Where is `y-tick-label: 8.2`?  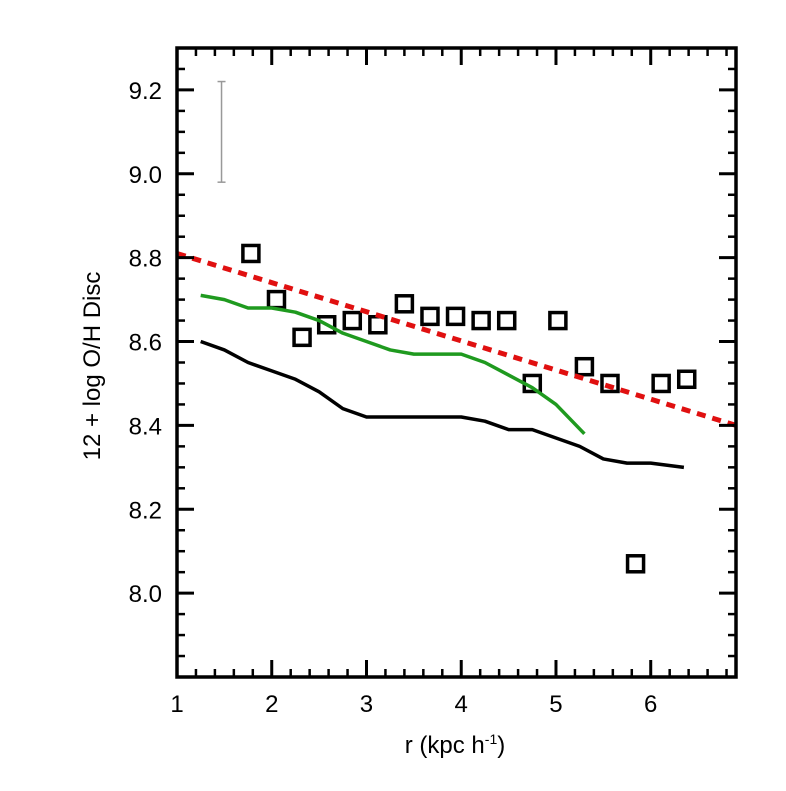
y-tick-label: 8.2 is located at coordinates (145, 510).